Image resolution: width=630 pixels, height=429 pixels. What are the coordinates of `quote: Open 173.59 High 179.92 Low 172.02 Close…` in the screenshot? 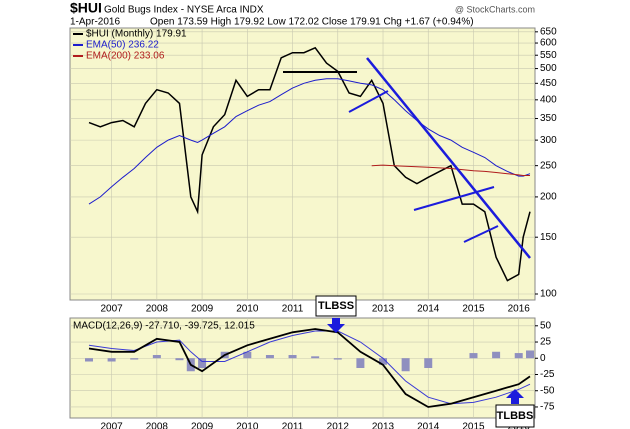 It's located at (312, 22).